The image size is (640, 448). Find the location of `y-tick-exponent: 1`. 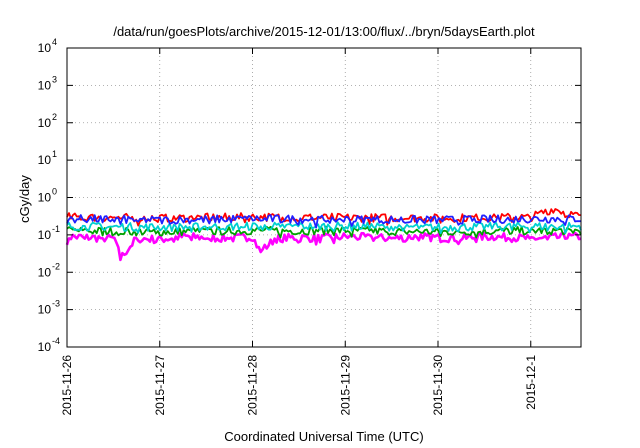

y-tick-exponent: 1 is located at coordinates (54, 154).